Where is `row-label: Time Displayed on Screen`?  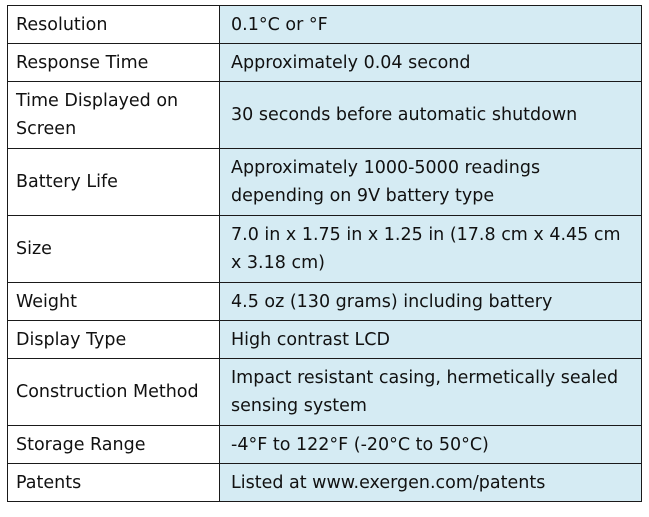 row-label: Time Displayed on Screen is located at coordinates (113, 115).